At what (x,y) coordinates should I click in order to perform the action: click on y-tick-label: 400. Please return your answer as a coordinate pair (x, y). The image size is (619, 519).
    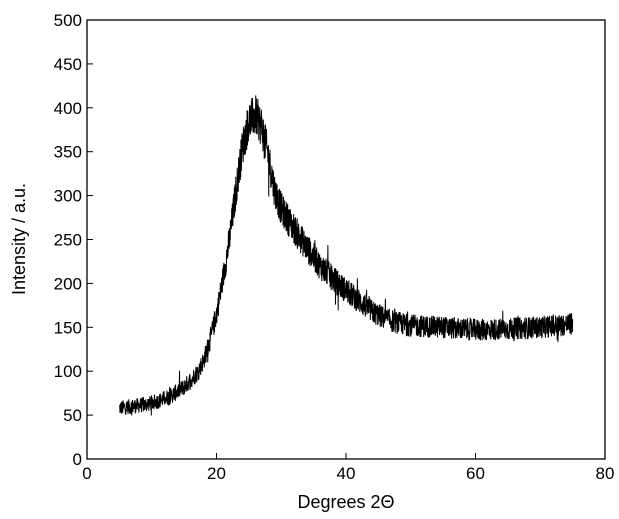
    Looking at the image, I should click on (68, 108).